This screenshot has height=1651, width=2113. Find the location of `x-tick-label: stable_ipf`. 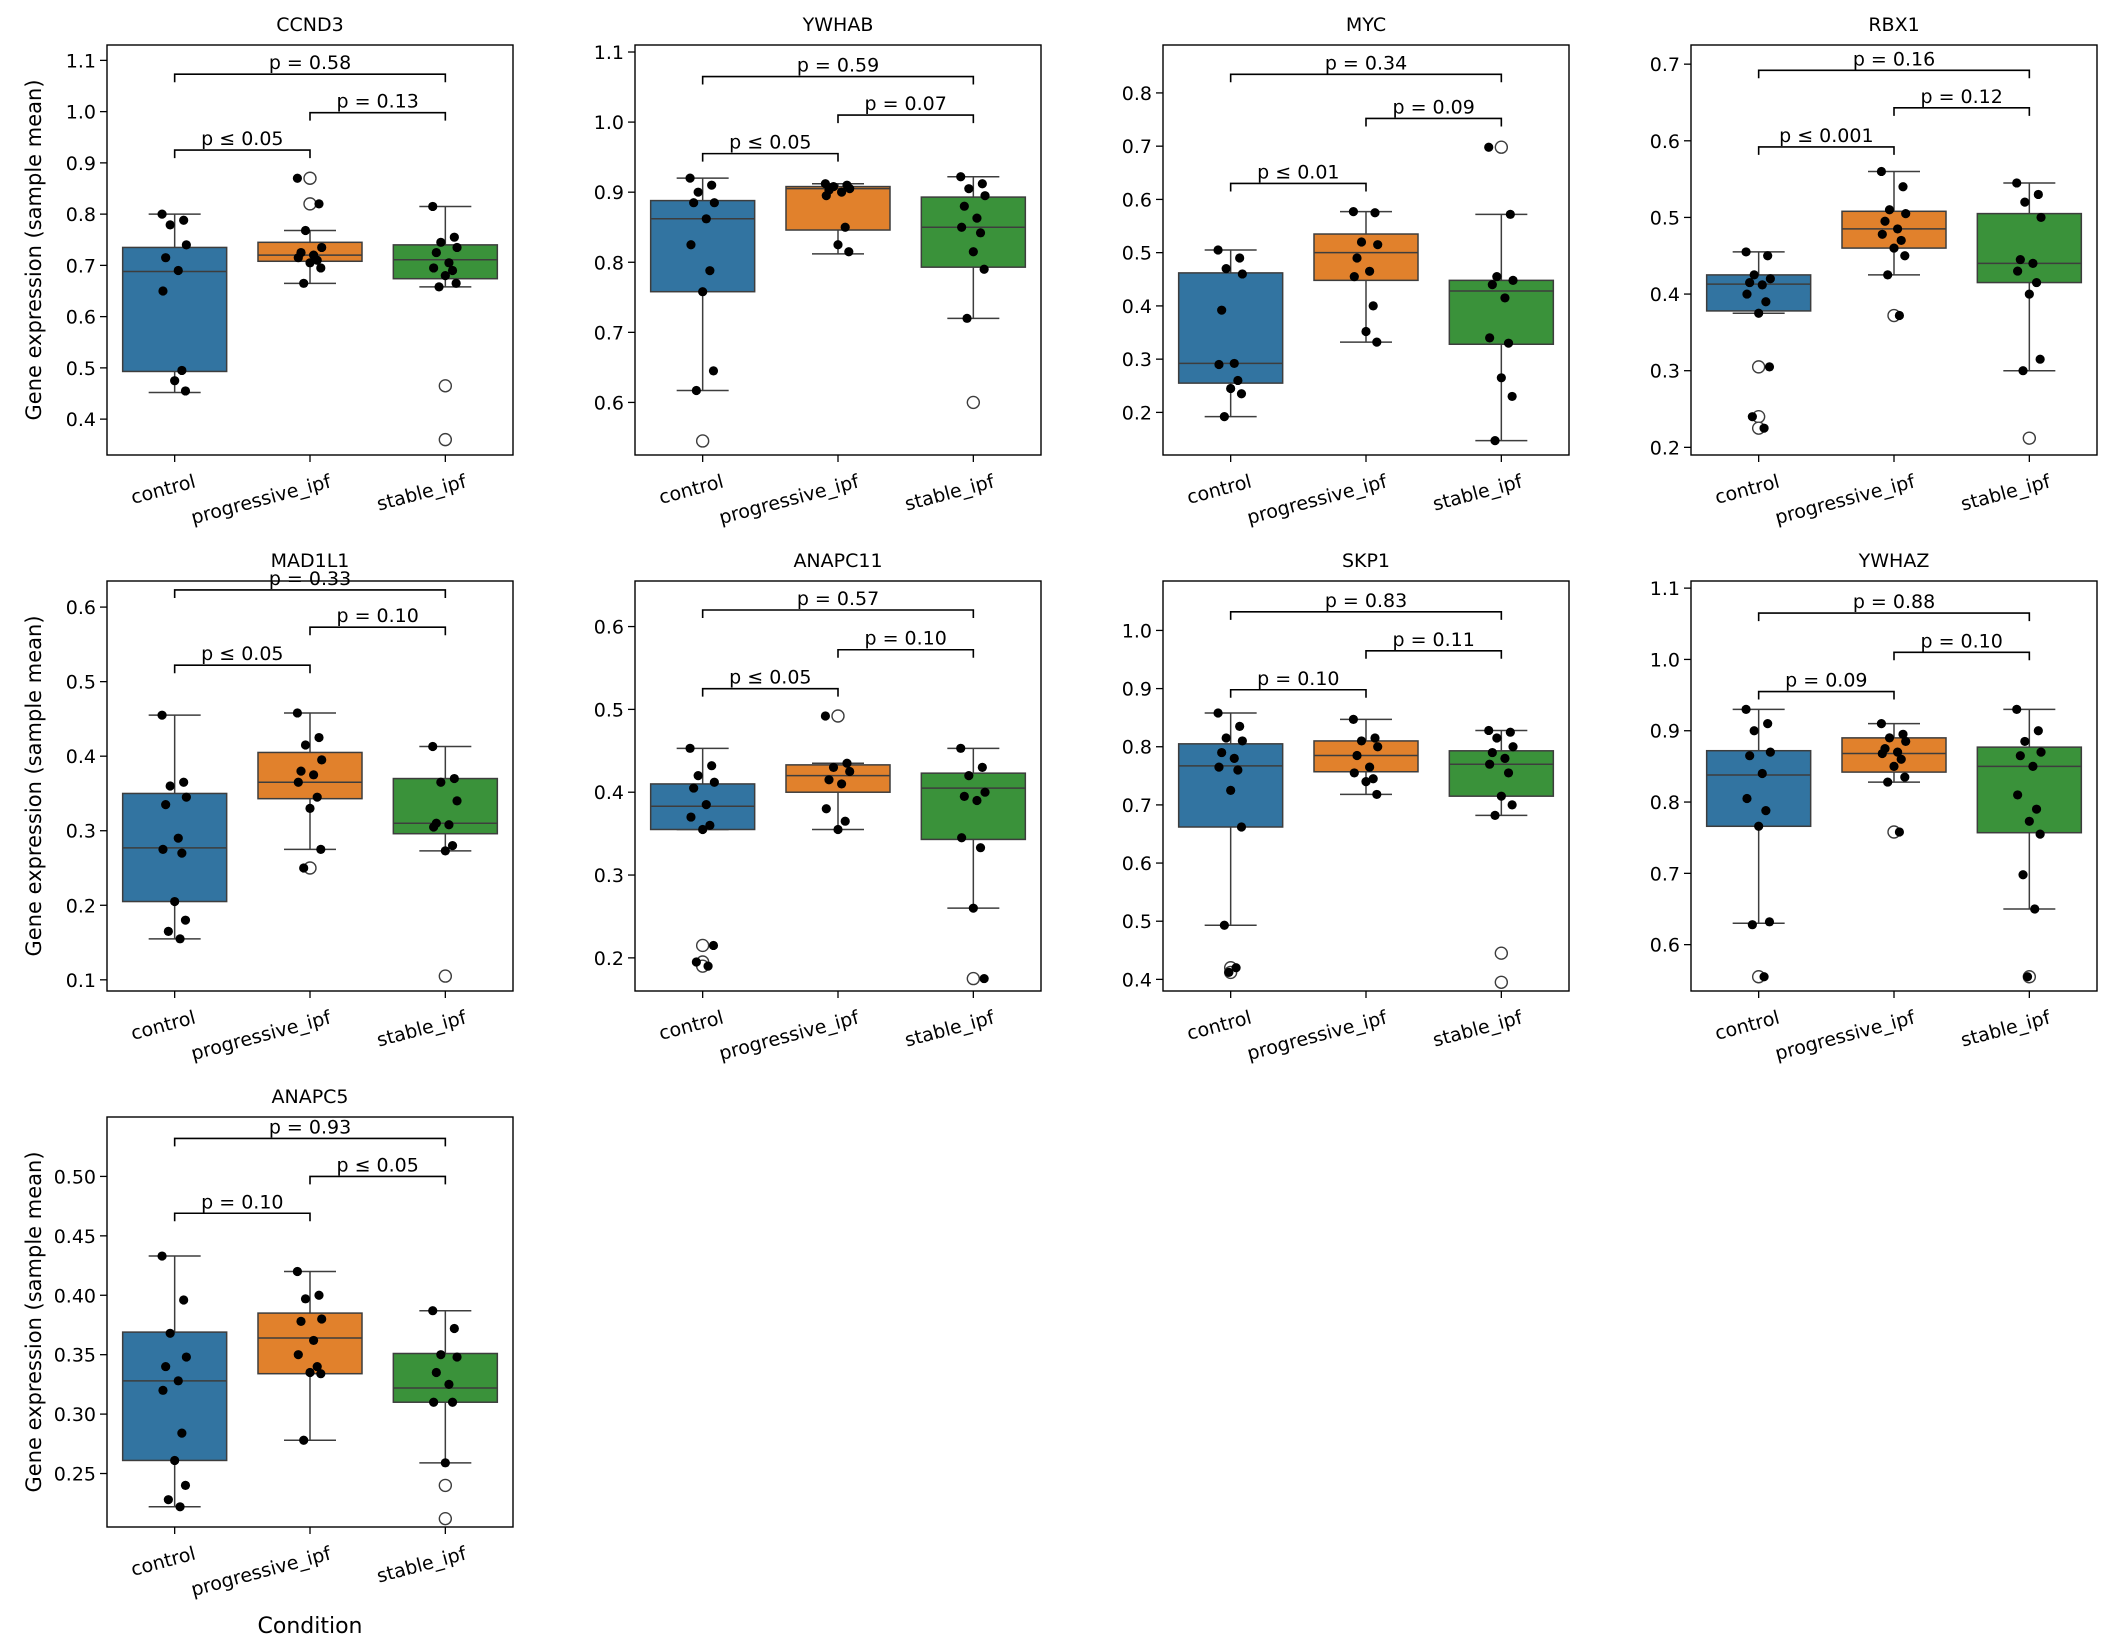

x-tick-label: stable_ipf is located at coordinates (2005, 1028).